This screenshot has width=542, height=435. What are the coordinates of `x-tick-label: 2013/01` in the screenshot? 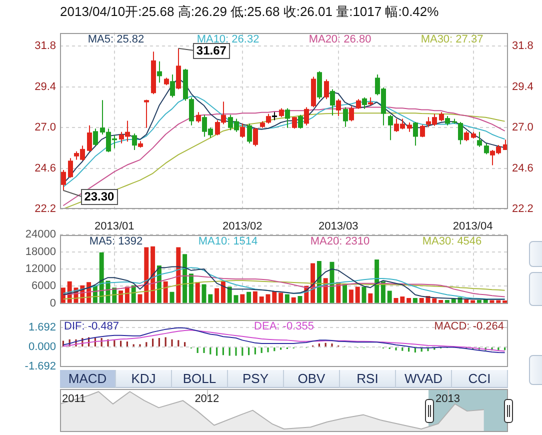 It's located at (114, 226).